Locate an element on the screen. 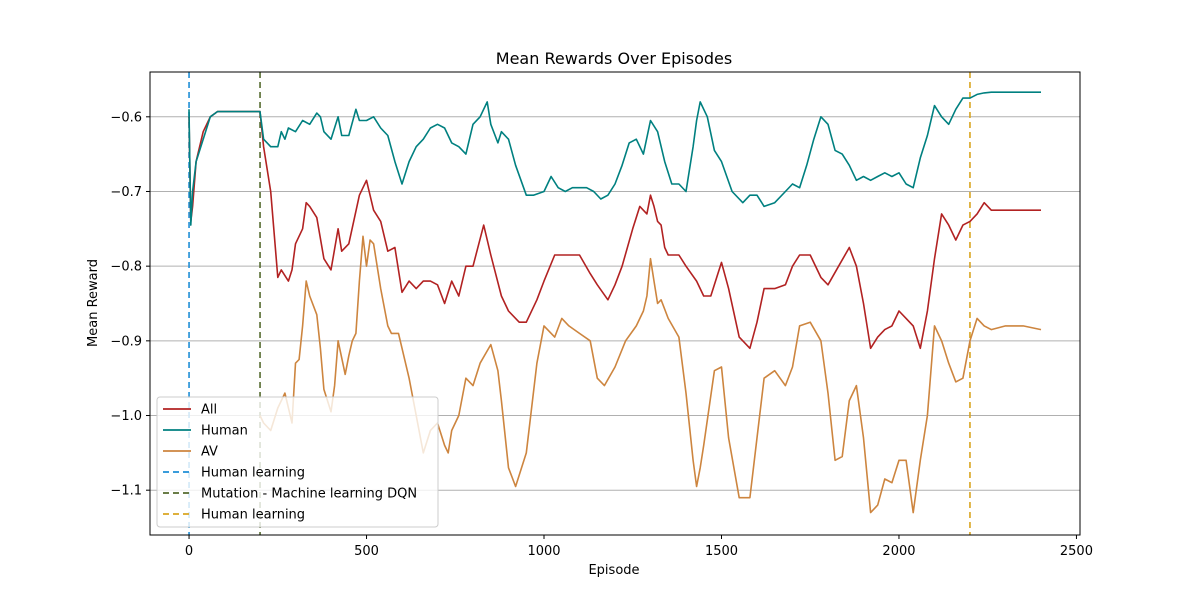  legend-label: All is located at coordinates (209, 410).